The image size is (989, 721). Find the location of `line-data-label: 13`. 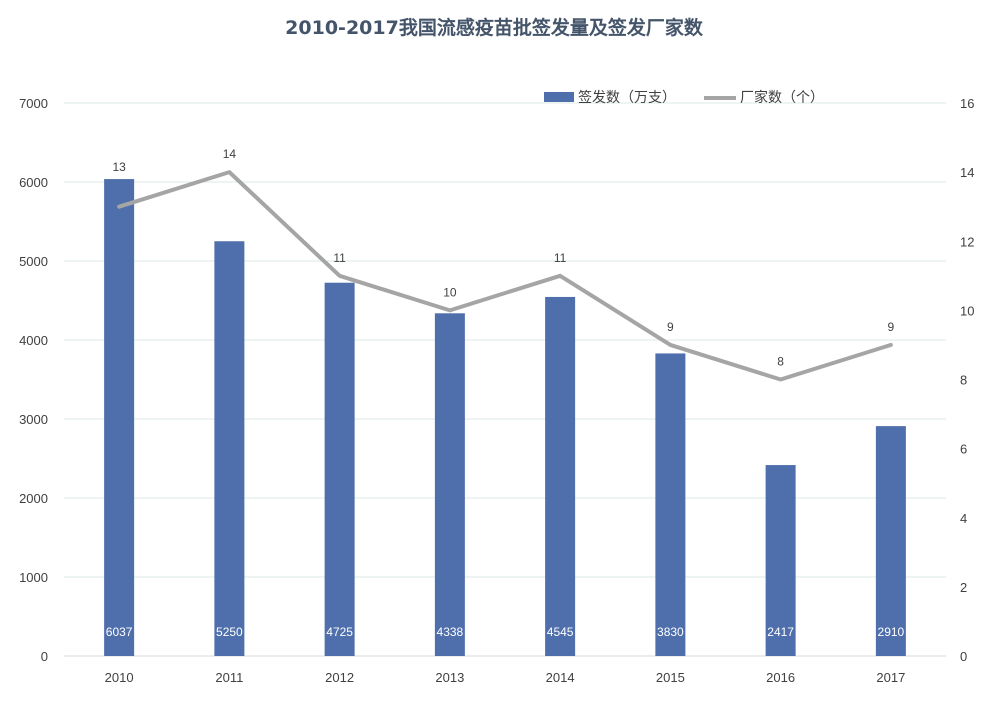

line-data-label: 13 is located at coordinates (119, 167).